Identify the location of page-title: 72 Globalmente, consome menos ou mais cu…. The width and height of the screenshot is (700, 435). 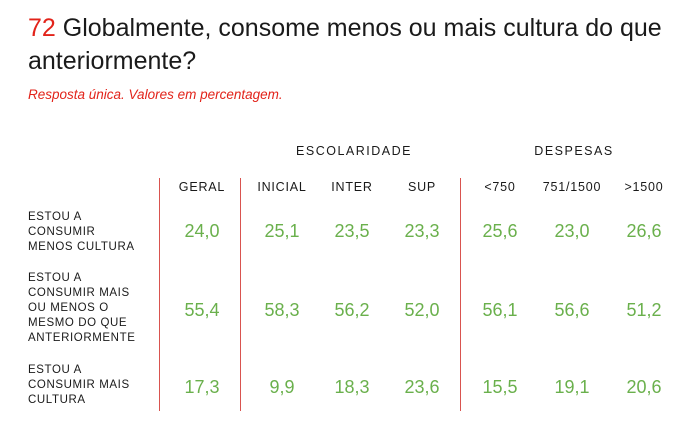
(348, 45).